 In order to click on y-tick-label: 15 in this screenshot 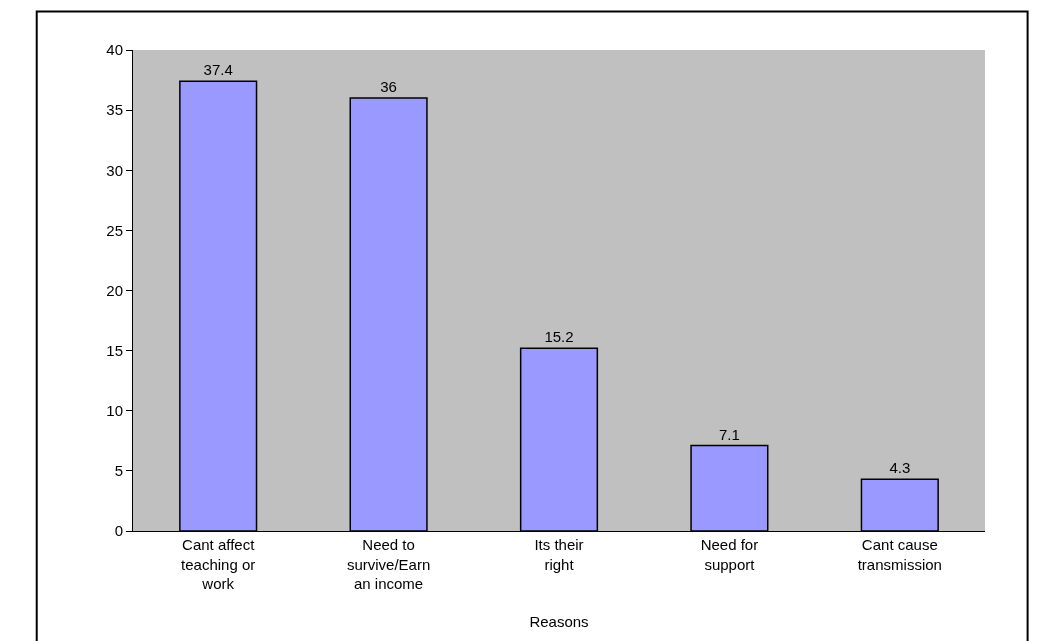, I will do `click(114, 350)`.